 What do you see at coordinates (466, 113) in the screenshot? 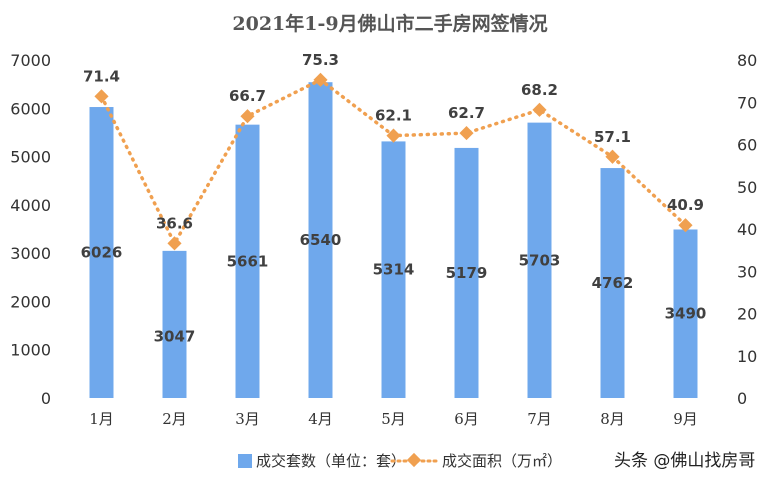
I see `line-value-label: 62.7` at bounding box center [466, 113].